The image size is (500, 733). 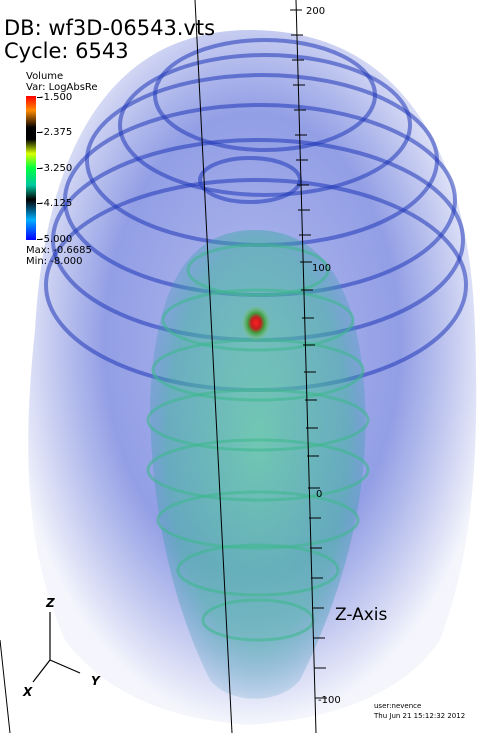 What do you see at coordinates (256, 323) in the screenshot?
I see `core-highlight` at bounding box center [256, 323].